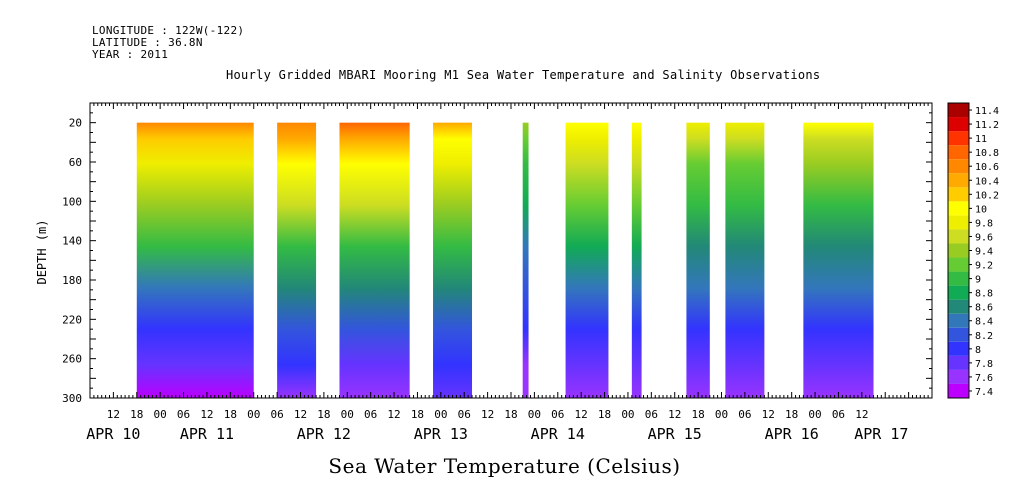 The image size is (1009, 504). Describe the element at coordinates (987, 125) in the screenshot. I see `colorbar-label: 11.2` at that location.